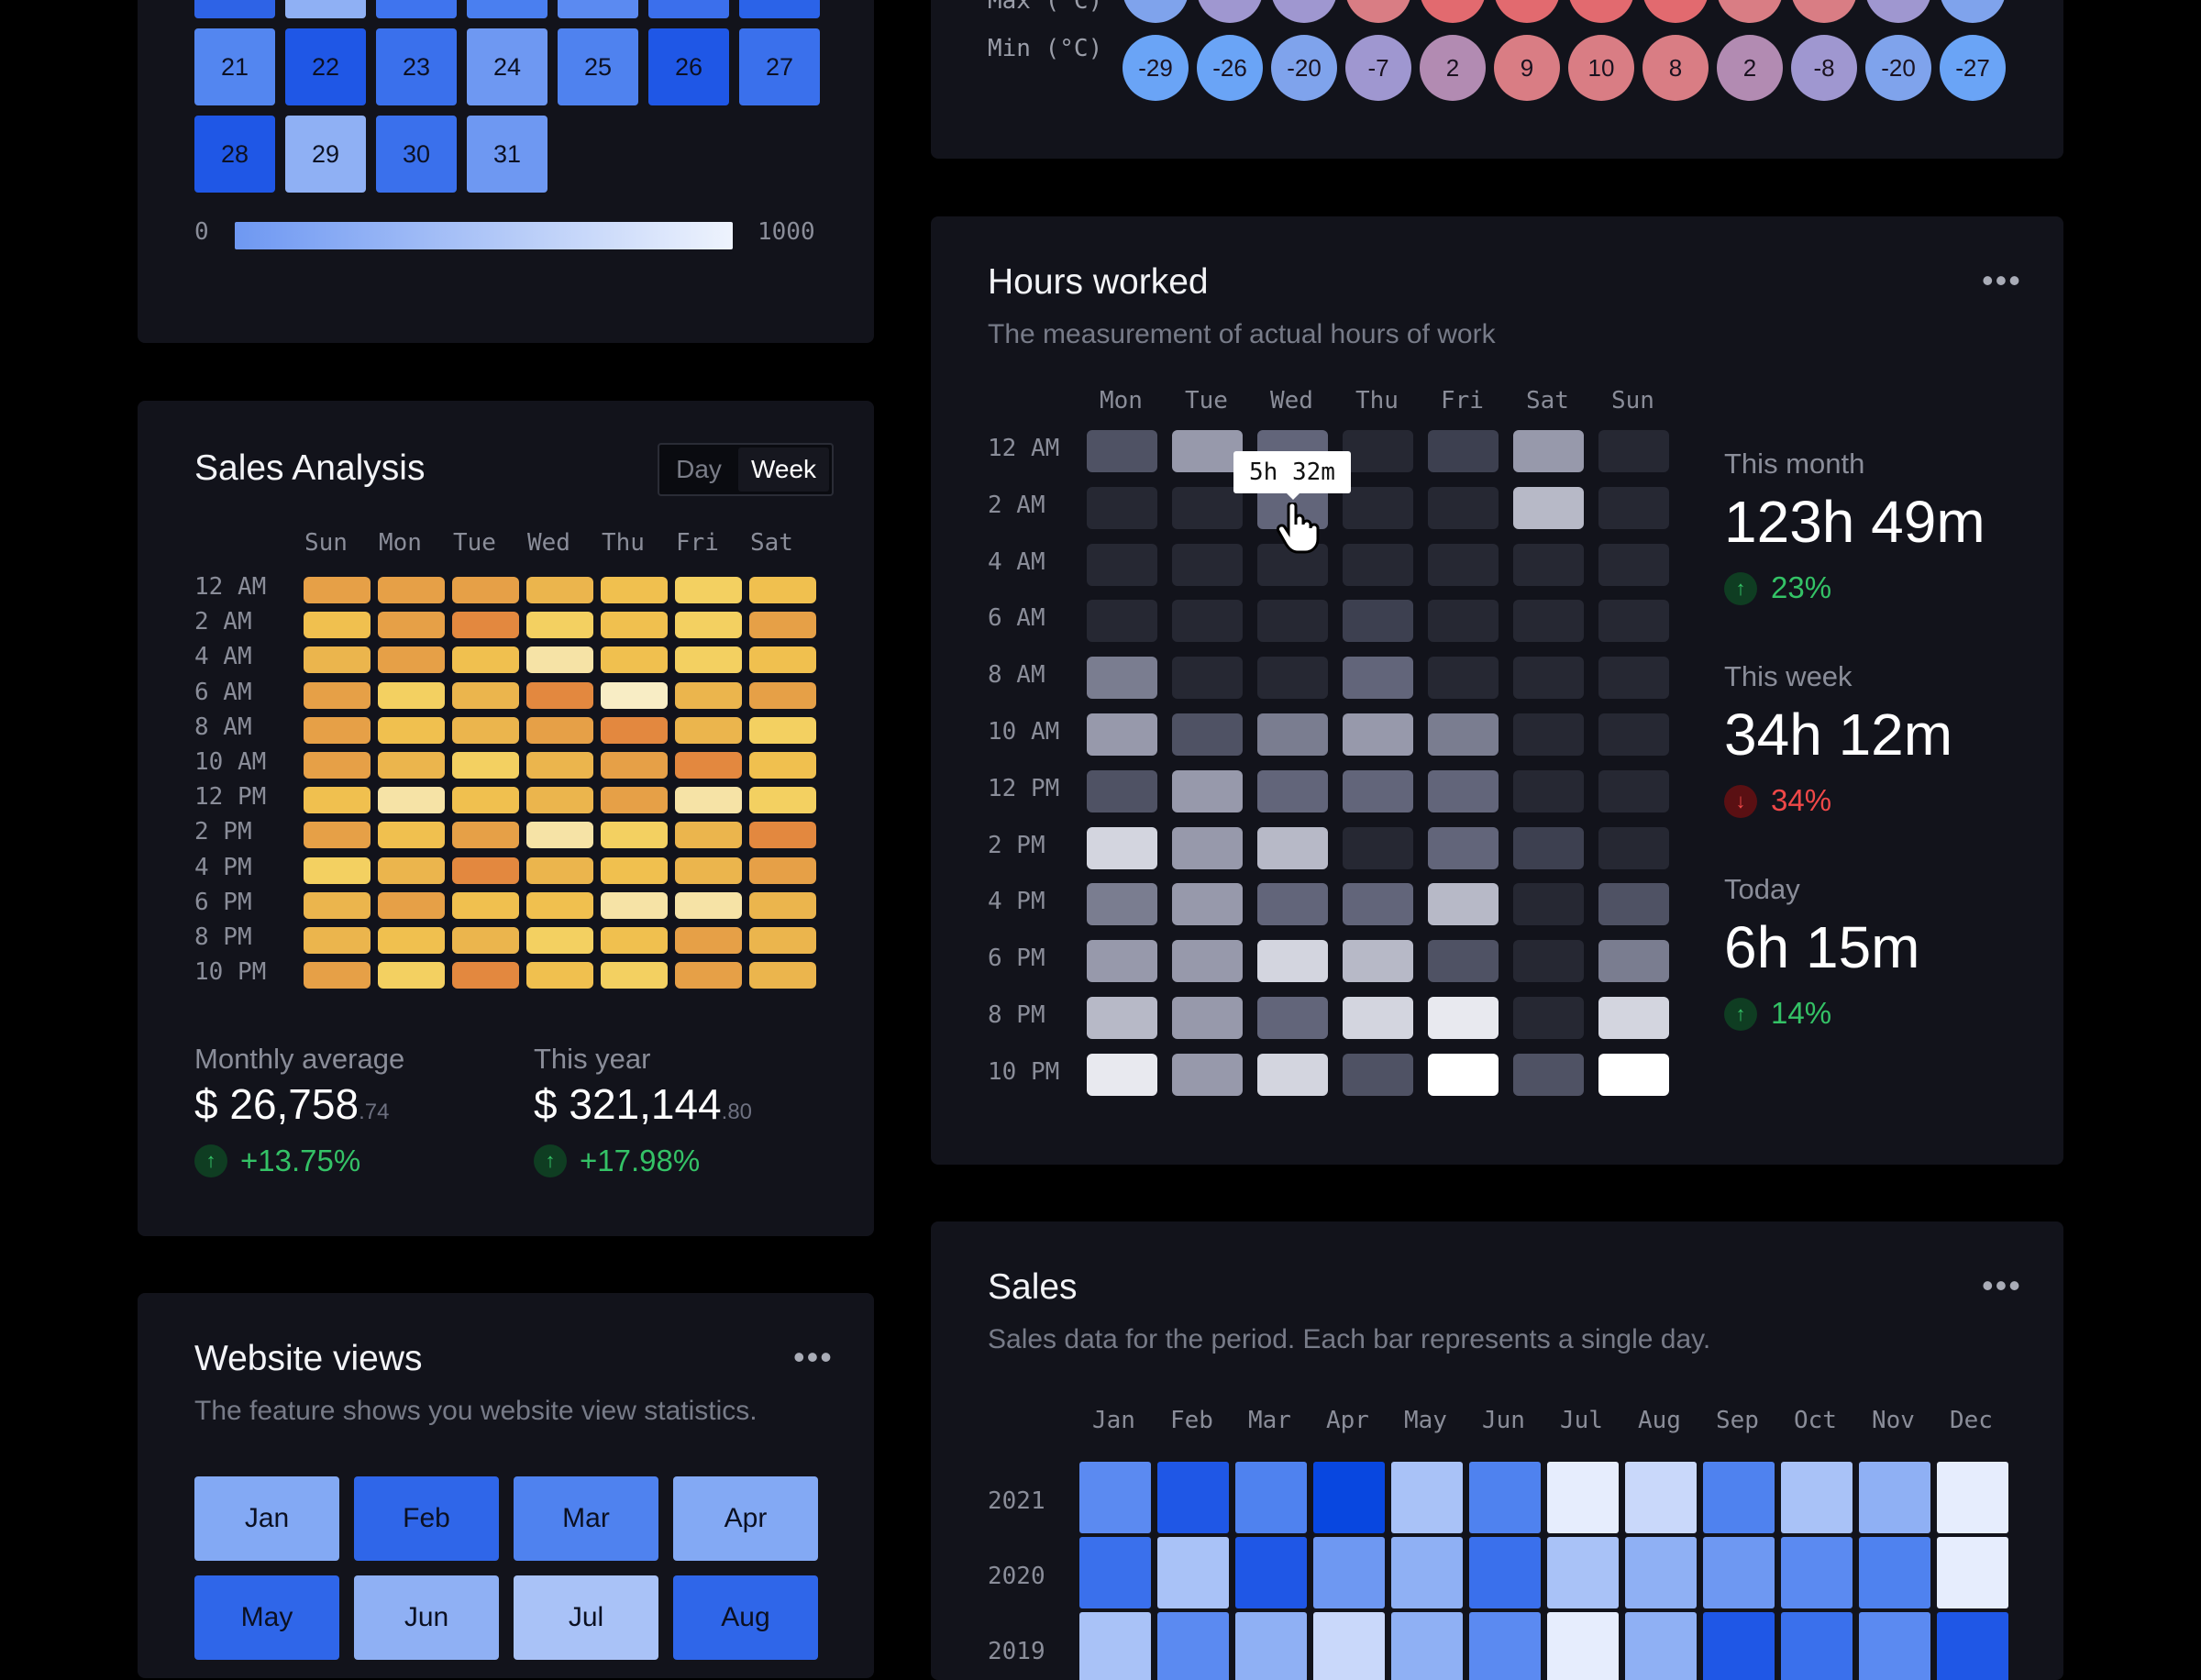  What do you see at coordinates (780, 66) in the screenshot?
I see `calendar-day: 27` at bounding box center [780, 66].